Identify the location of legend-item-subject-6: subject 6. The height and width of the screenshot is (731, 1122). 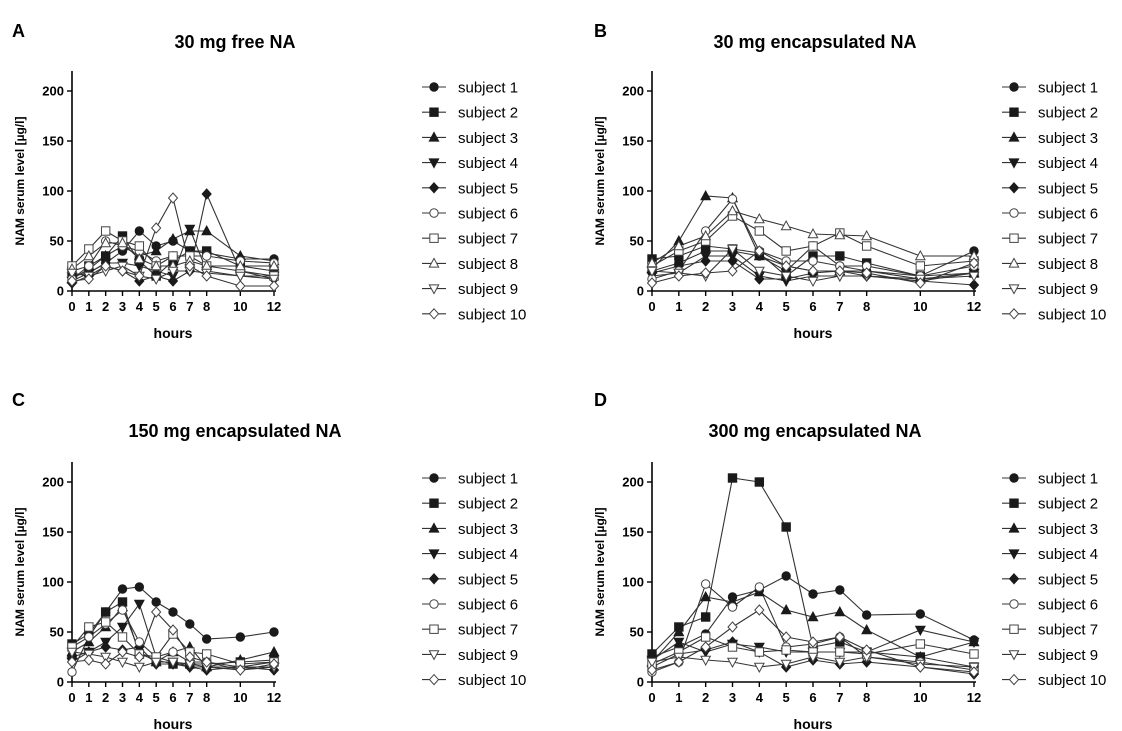
(470, 605).